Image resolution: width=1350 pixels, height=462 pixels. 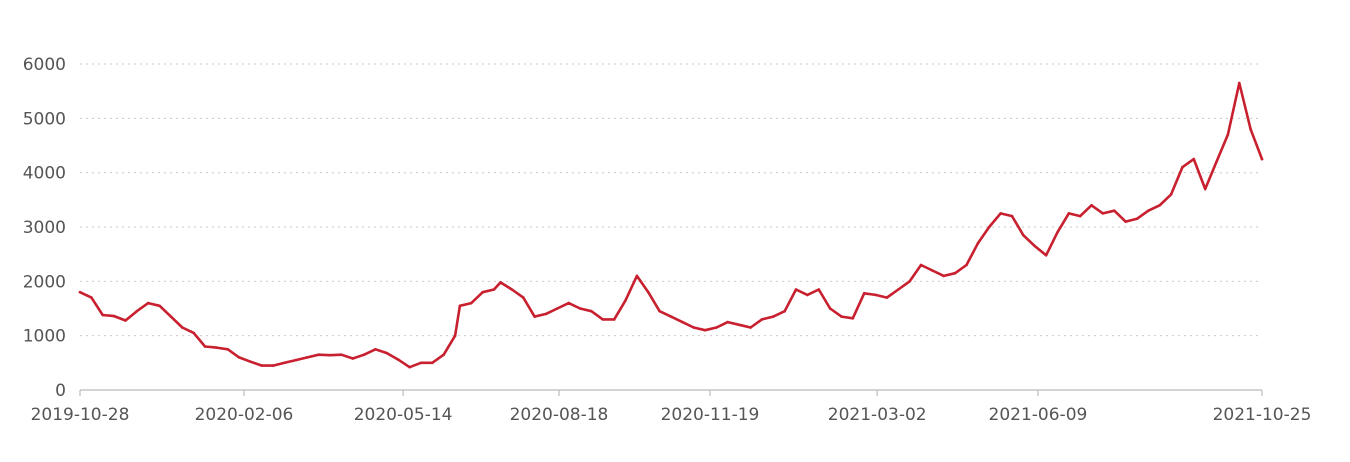 I want to click on y-tick-label: 1000, so click(x=44, y=337).